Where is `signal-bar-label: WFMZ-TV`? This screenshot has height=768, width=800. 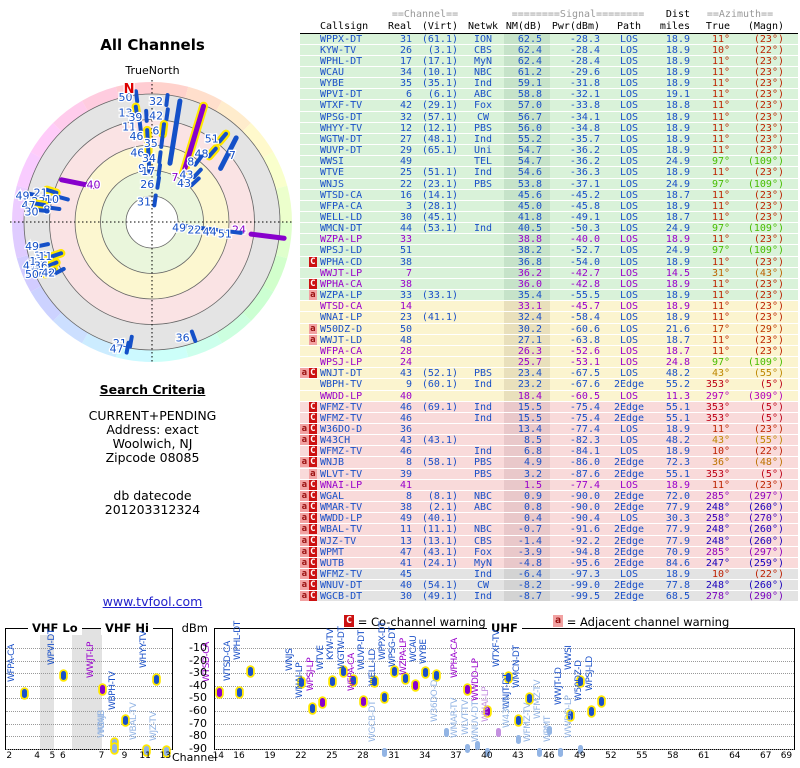 signal-bar-label: WFMZ-TV is located at coordinates (527, 722).